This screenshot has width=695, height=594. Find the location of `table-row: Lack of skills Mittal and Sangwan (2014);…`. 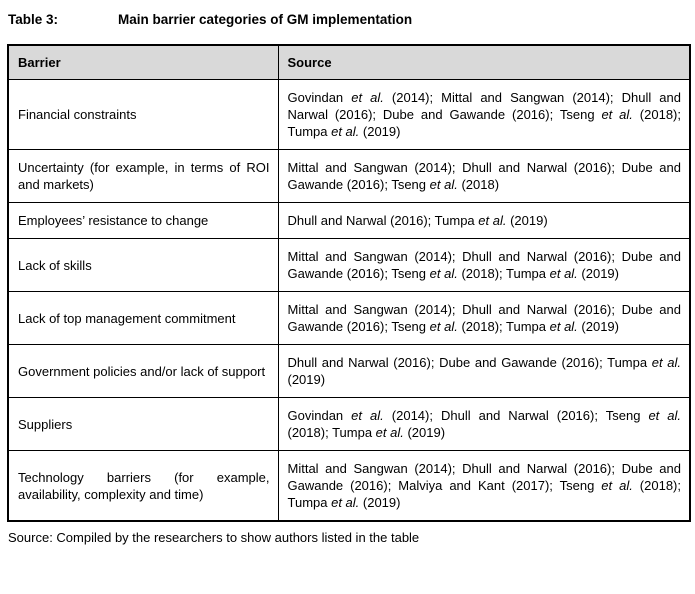

table-row: Lack of skills Mittal and Sangwan (2014);… is located at coordinates (349, 265).